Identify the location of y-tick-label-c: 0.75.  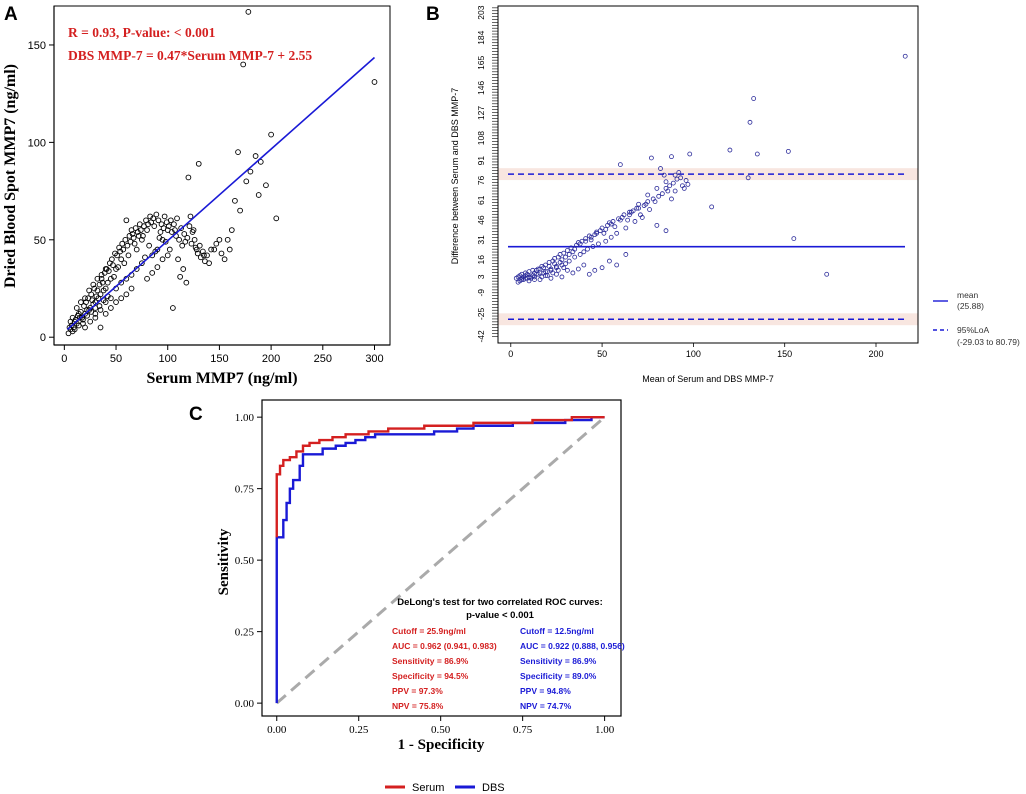
(245, 490).